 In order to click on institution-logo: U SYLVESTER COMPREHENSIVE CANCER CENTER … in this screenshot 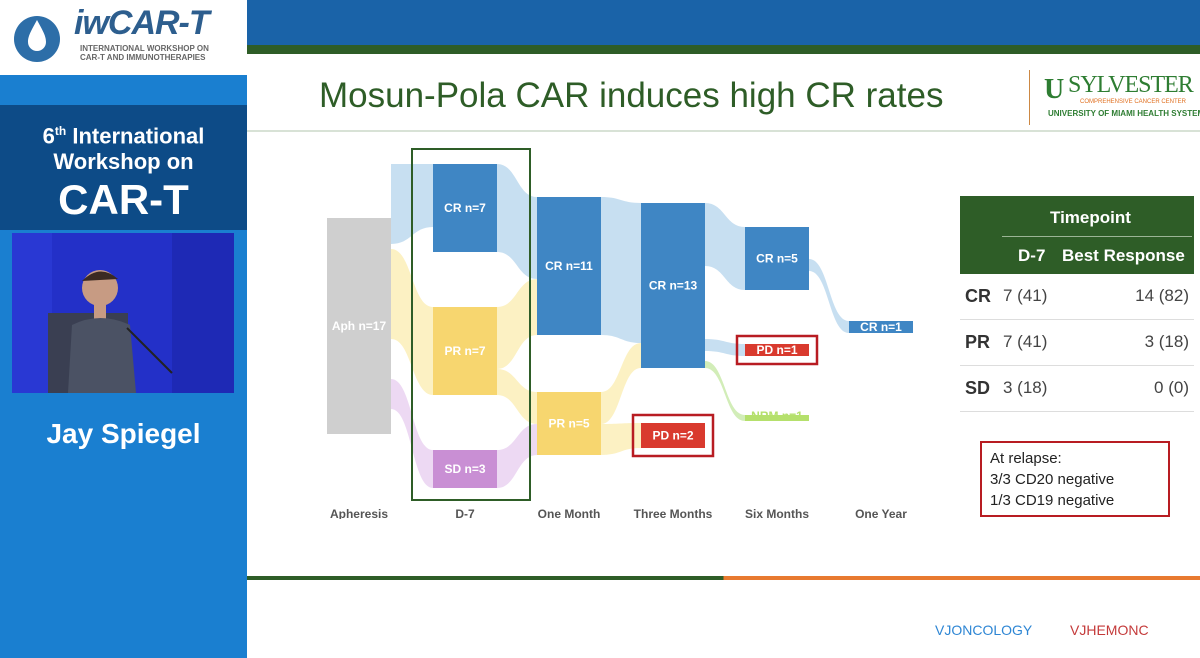, I will do `click(1114, 97)`.